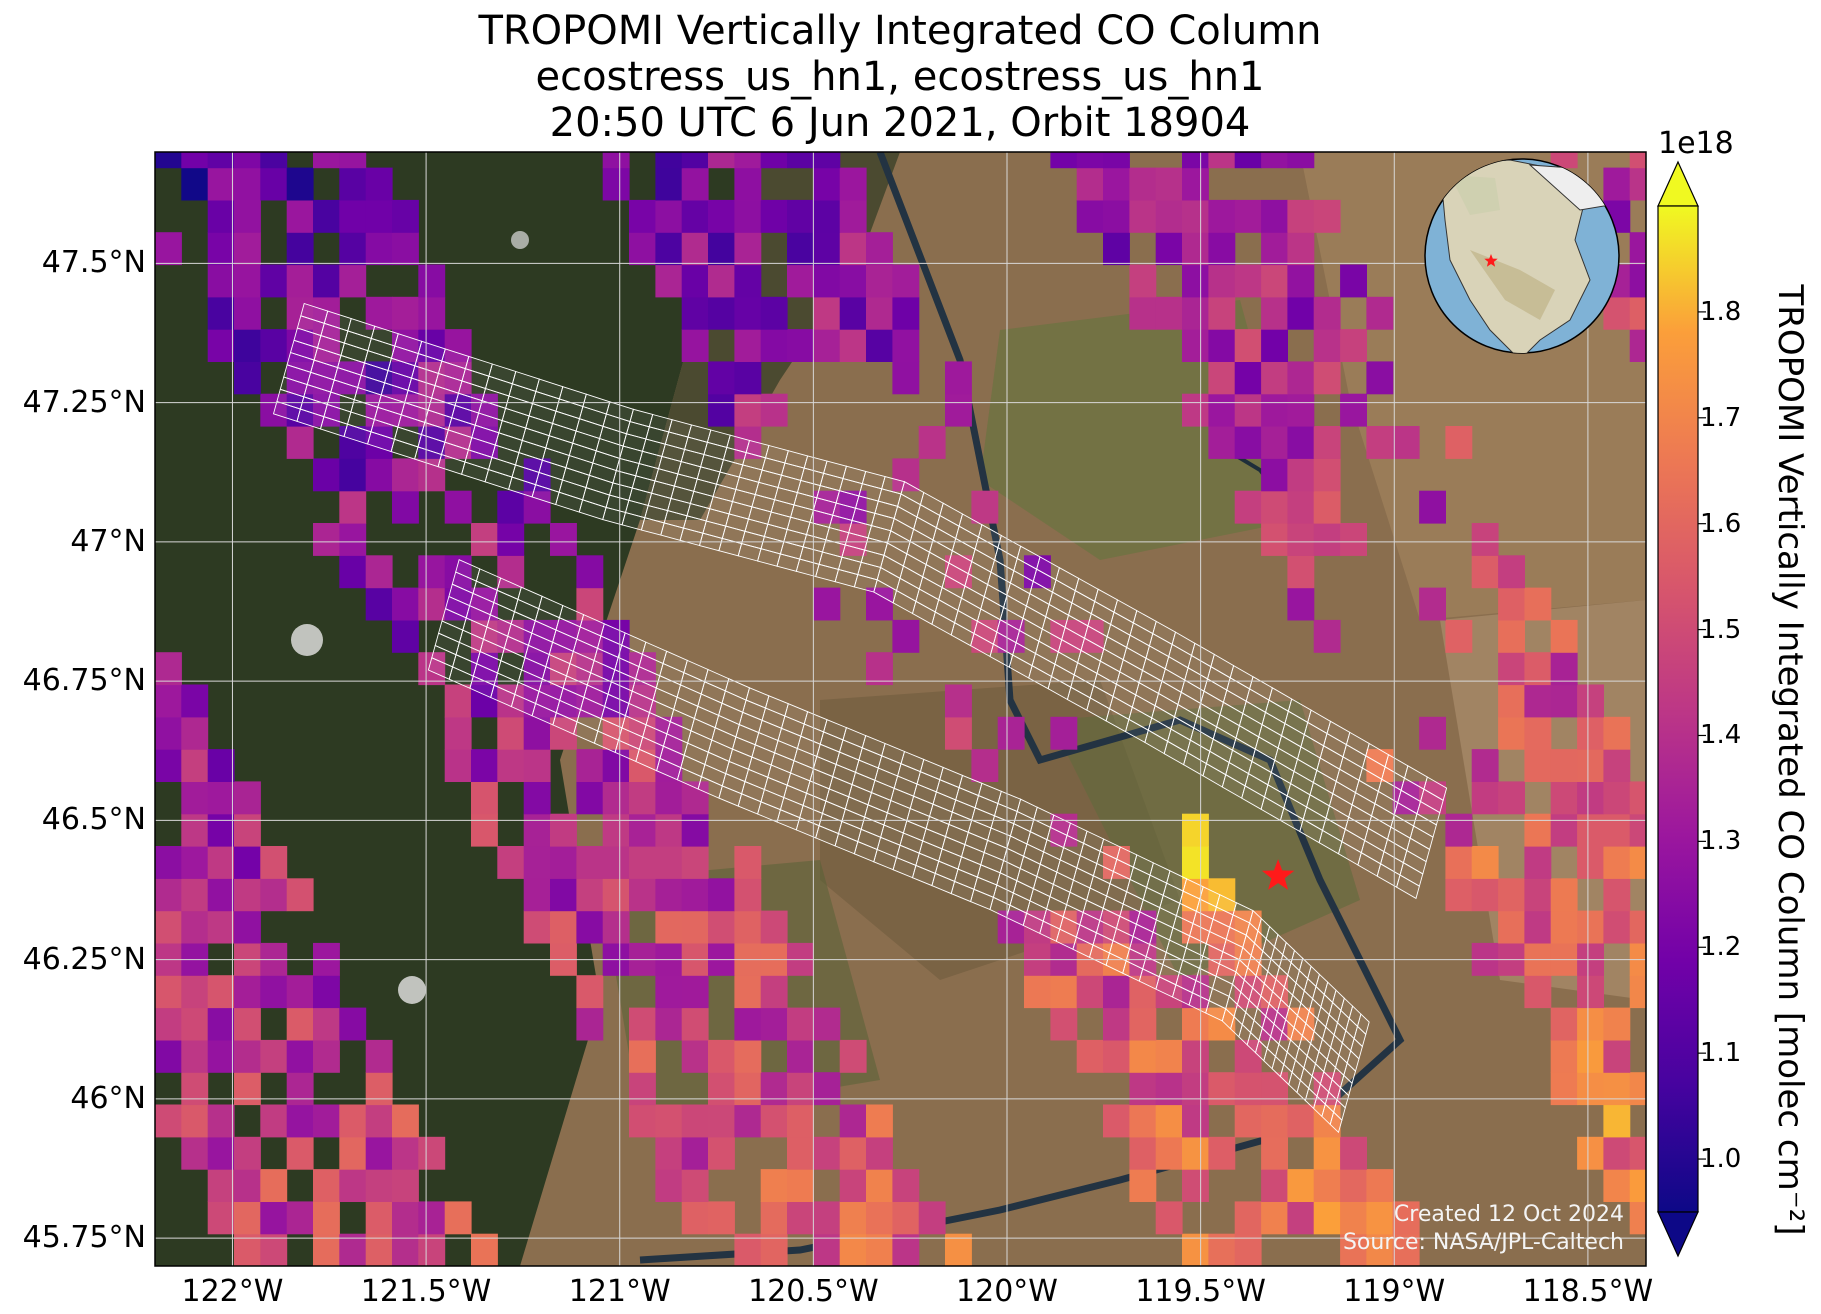 This screenshot has height=1314, width=1821. I want to click on swath-cell, so click(1336, 1122).